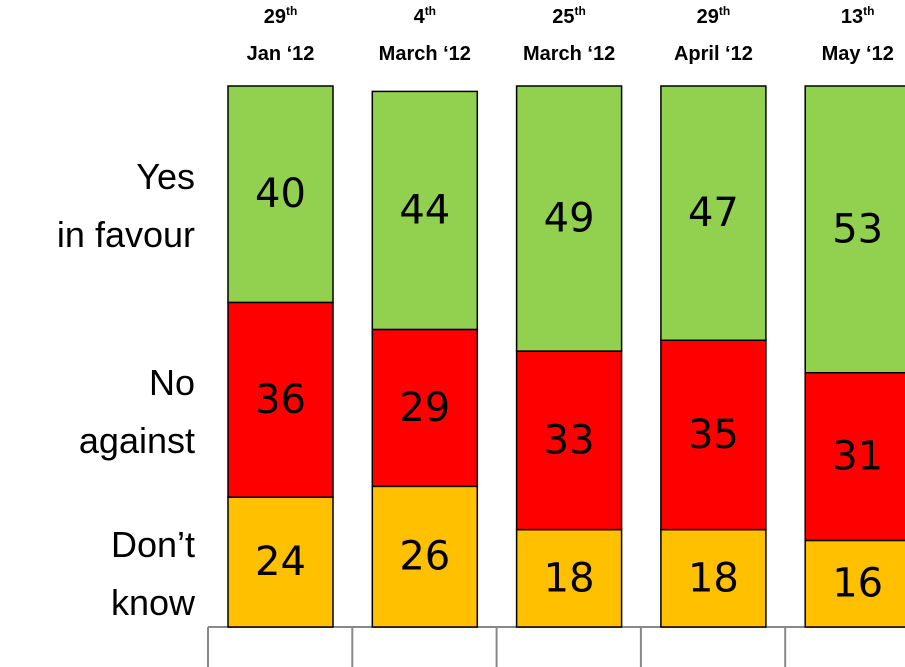 The image size is (905, 667). Describe the element at coordinates (425, 34) in the screenshot. I see `category-label: 4th March ‘12` at that location.